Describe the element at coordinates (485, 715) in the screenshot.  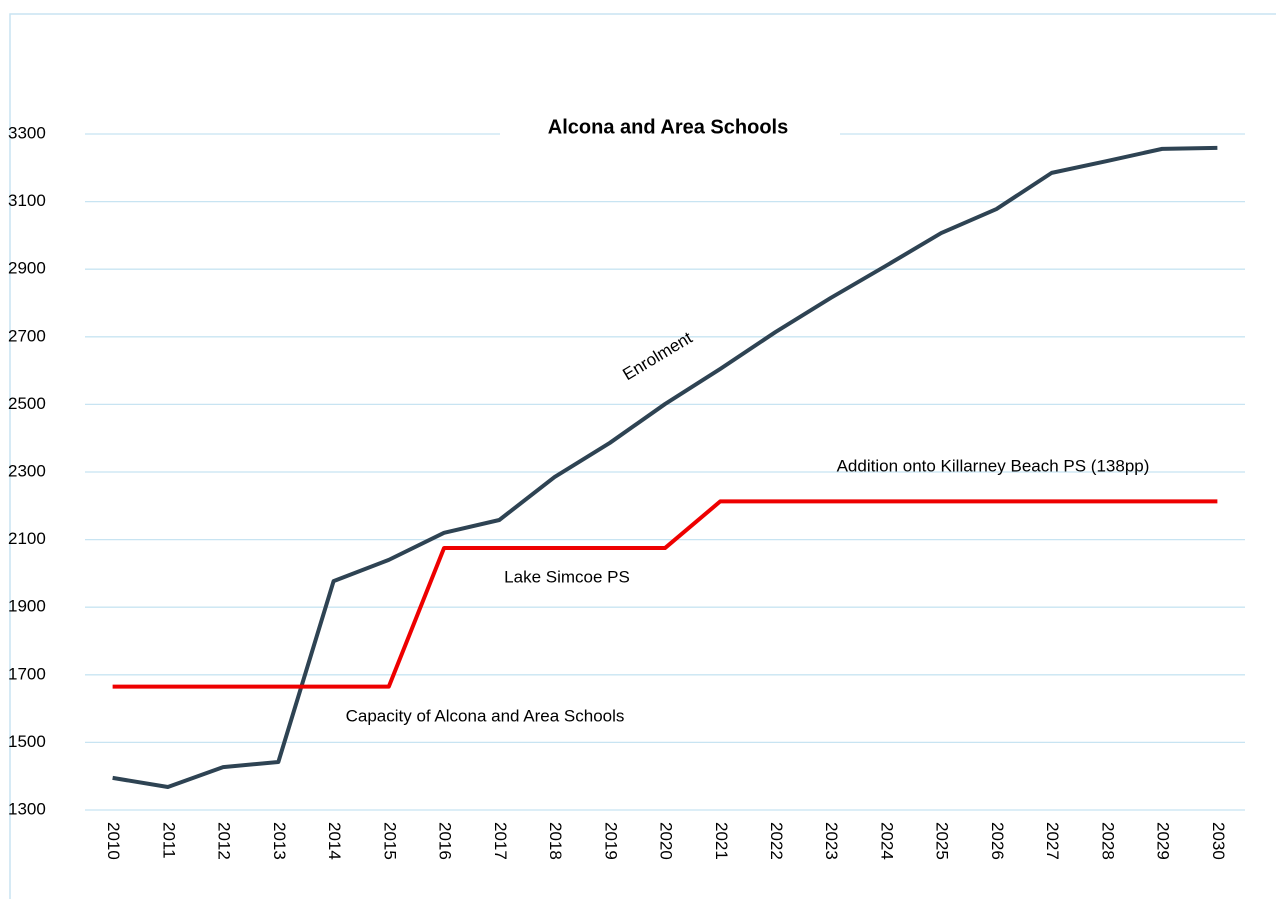
I see `series-label: Capacity of Alcona and Area Schools` at that location.